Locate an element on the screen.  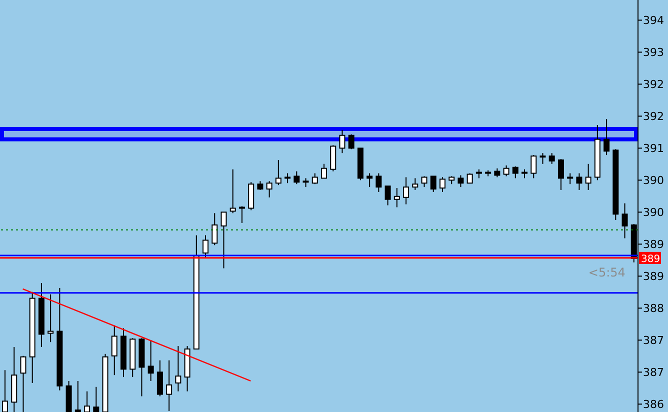
y-tick-label: 394 is located at coordinates (653, 21).